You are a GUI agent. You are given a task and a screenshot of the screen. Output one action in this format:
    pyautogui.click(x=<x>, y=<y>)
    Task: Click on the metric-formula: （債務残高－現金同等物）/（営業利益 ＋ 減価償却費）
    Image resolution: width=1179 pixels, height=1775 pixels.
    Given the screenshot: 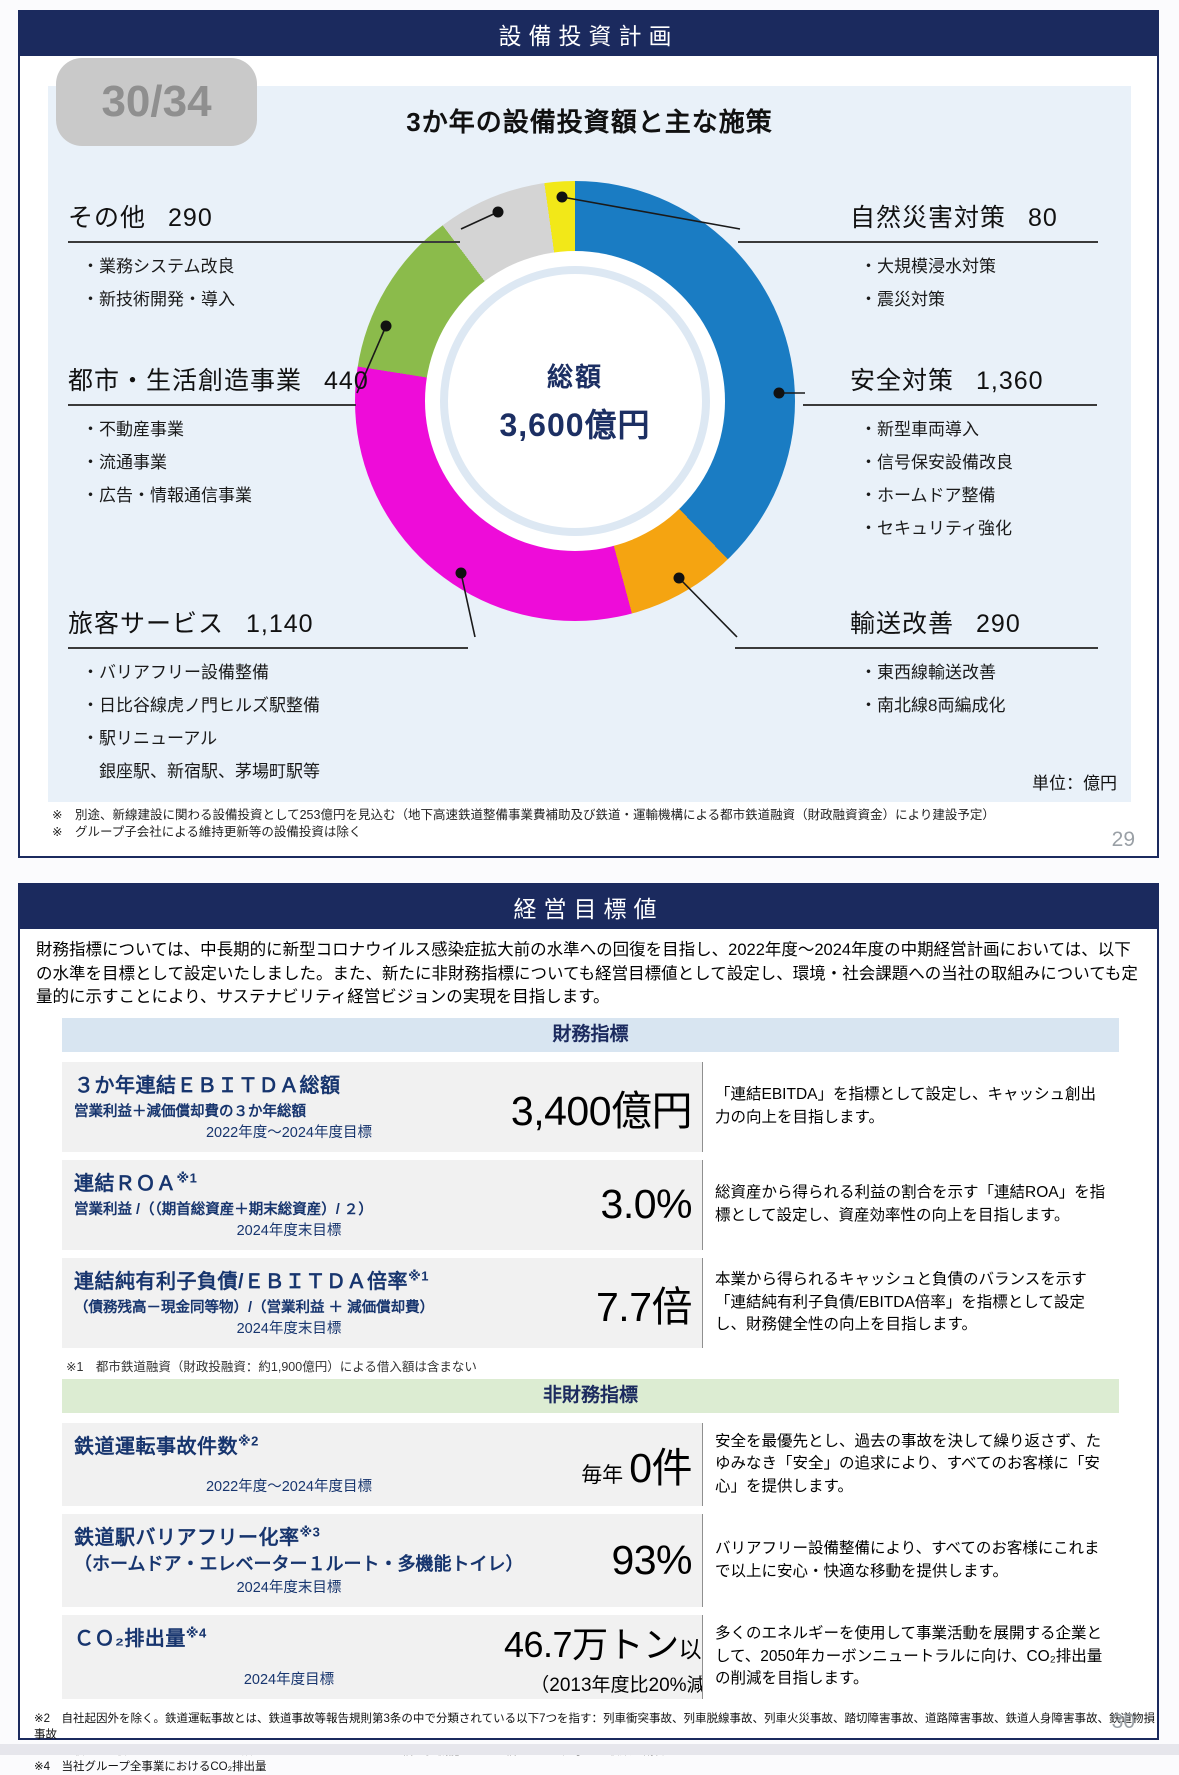 What is the action you would take?
    pyautogui.click(x=254, y=1307)
    